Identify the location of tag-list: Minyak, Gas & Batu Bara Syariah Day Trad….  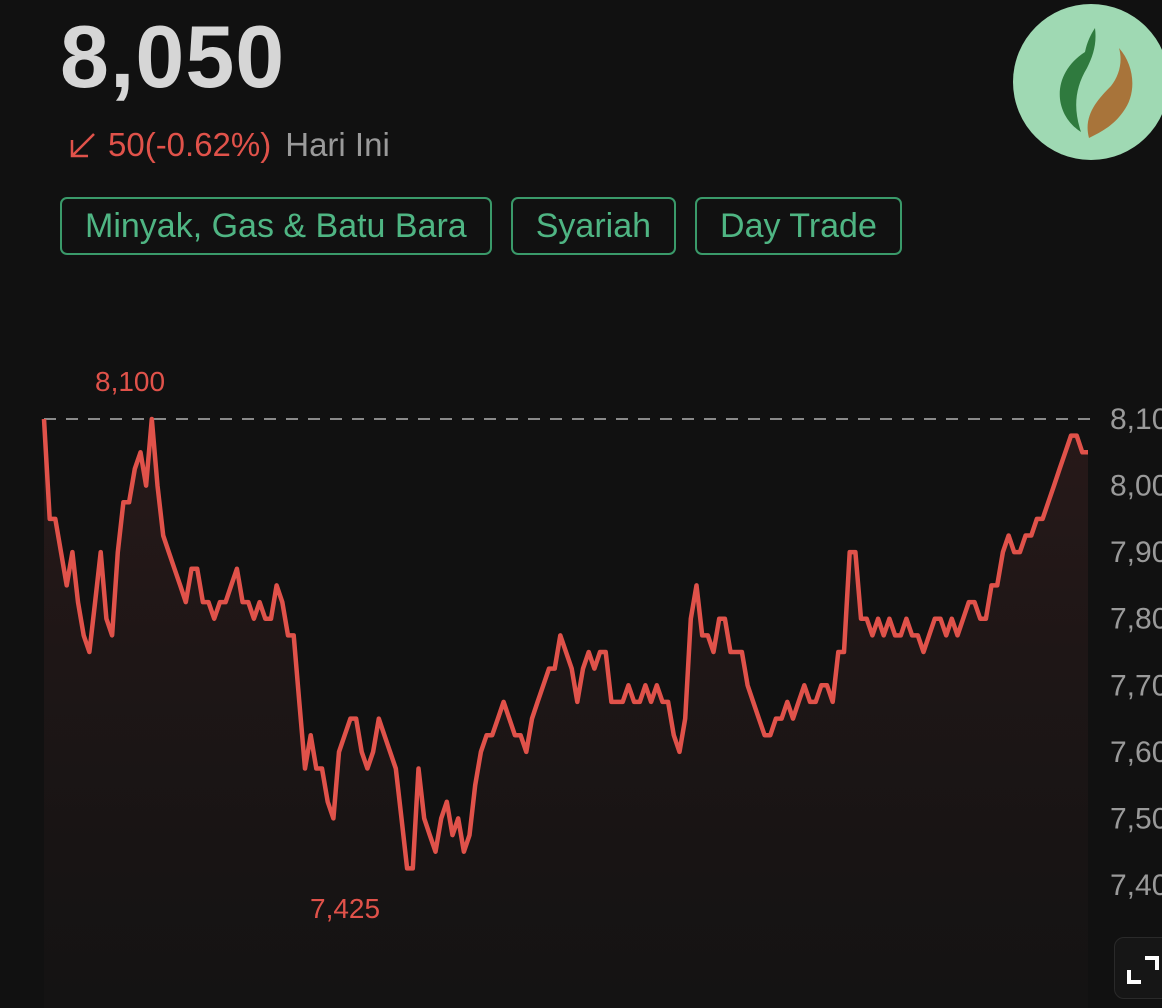
(481, 226).